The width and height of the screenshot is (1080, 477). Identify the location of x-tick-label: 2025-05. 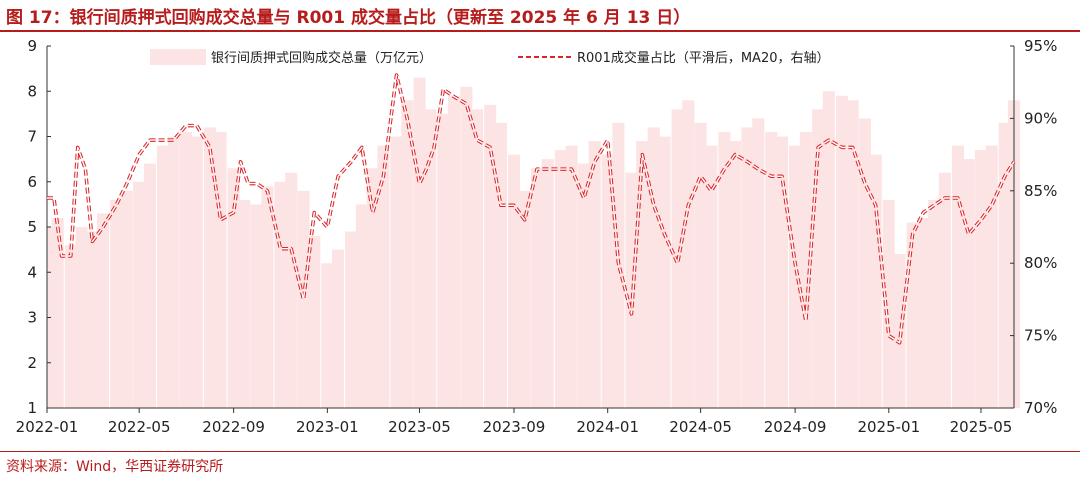
(981, 427).